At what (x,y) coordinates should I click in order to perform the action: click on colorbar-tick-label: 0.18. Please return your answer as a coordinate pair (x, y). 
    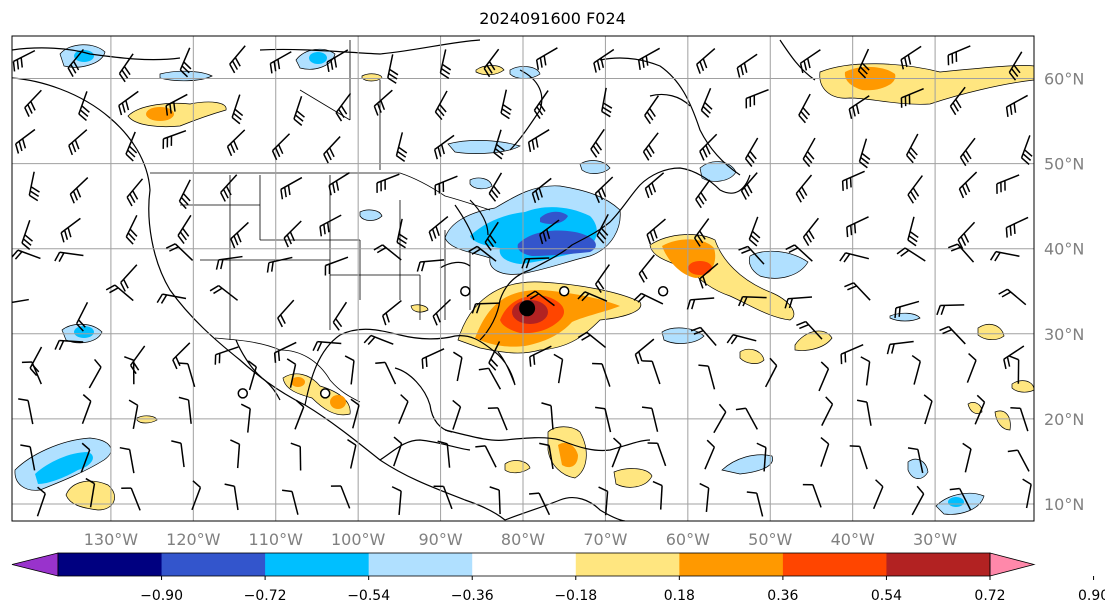
    Looking at the image, I should click on (679, 596).